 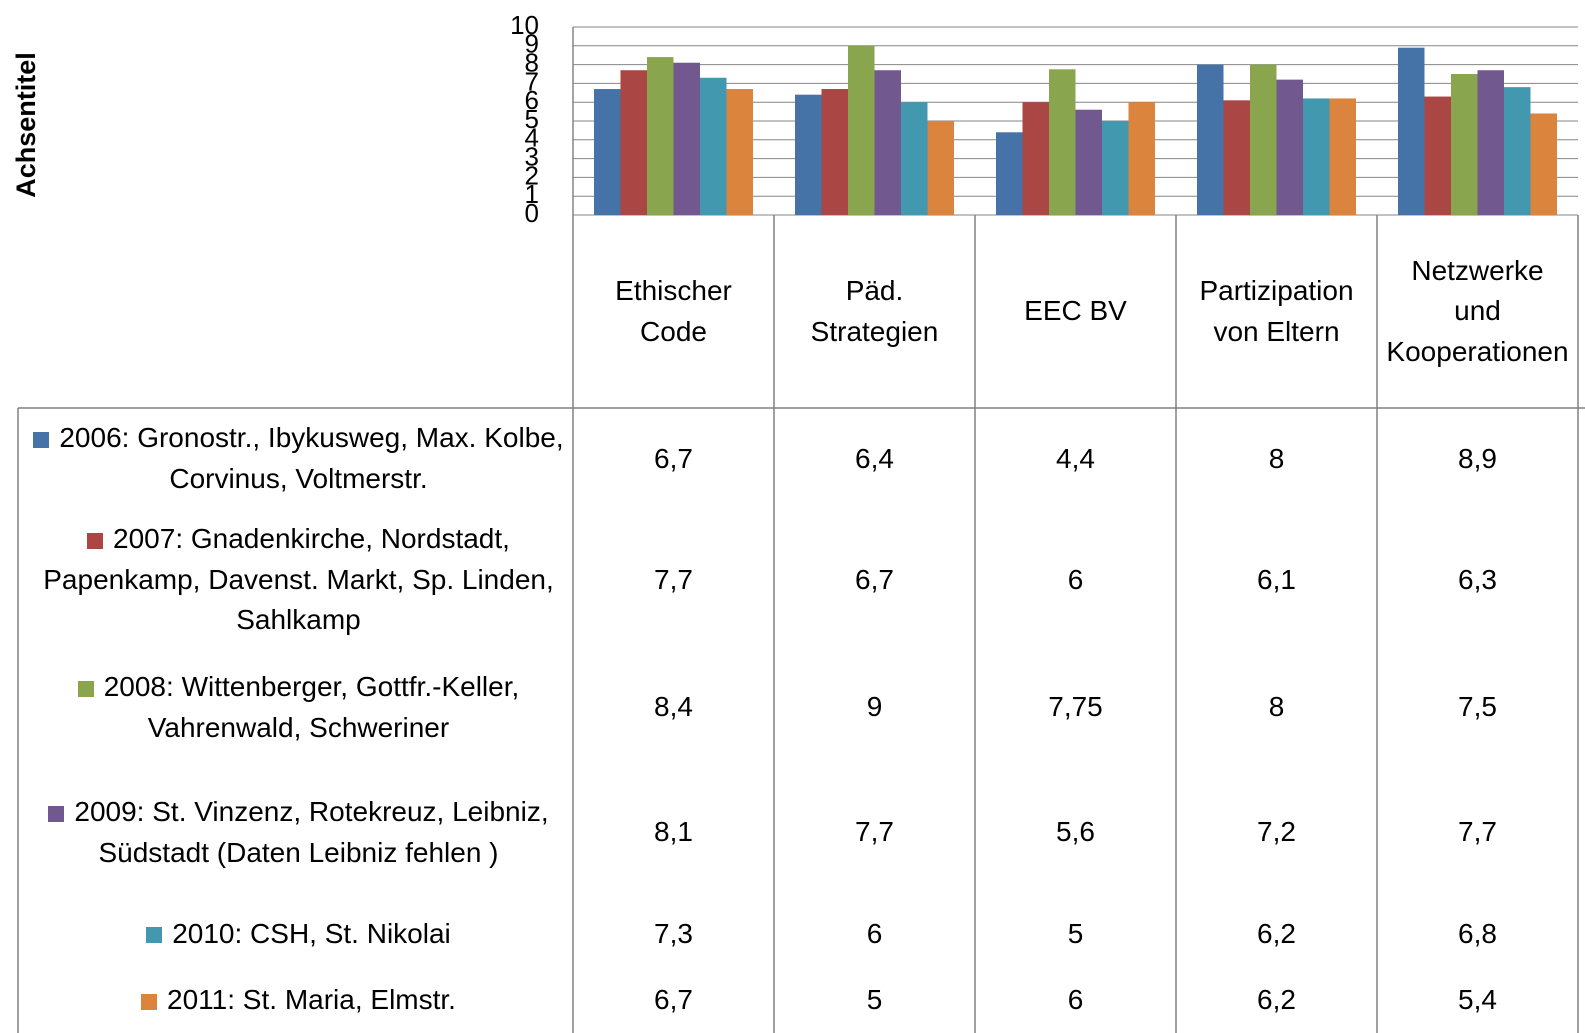 I want to click on y-tick-label: 5, so click(x=532, y=119).